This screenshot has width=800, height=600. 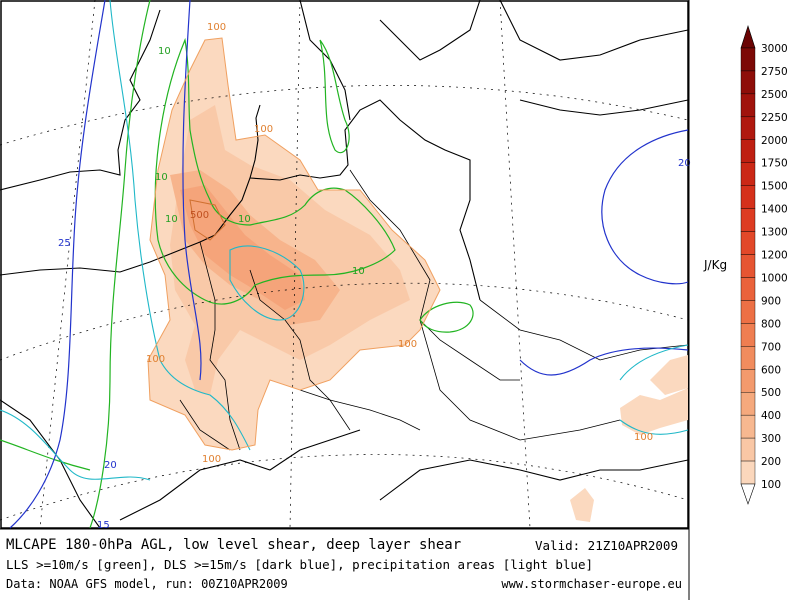 I want to click on legend-tick-label: 900, so click(x=771, y=301).